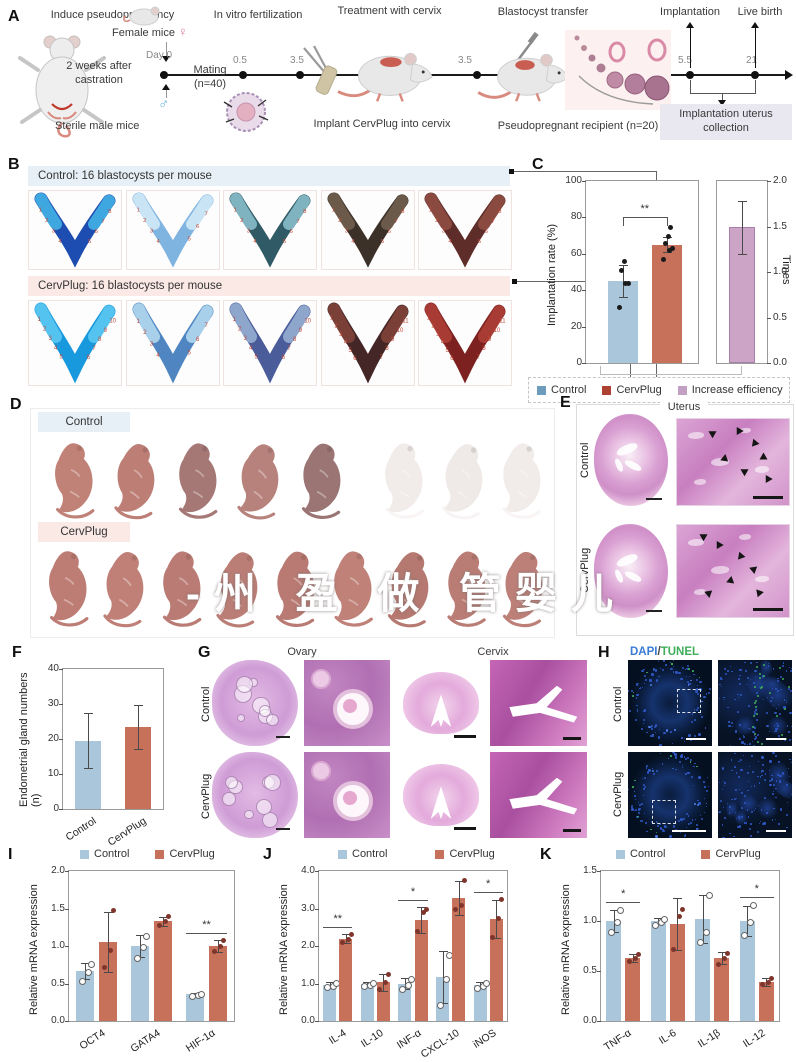 Image resolution: width=796 pixels, height=1063 pixels. Describe the element at coordinates (308, 945) in the screenshot. I see `y-tick-label: 2.0` at that location.